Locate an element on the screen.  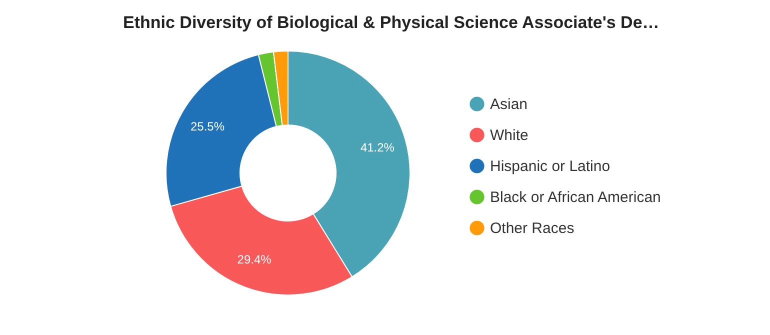
legend-label: Black or African American is located at coordinates (575, 197).